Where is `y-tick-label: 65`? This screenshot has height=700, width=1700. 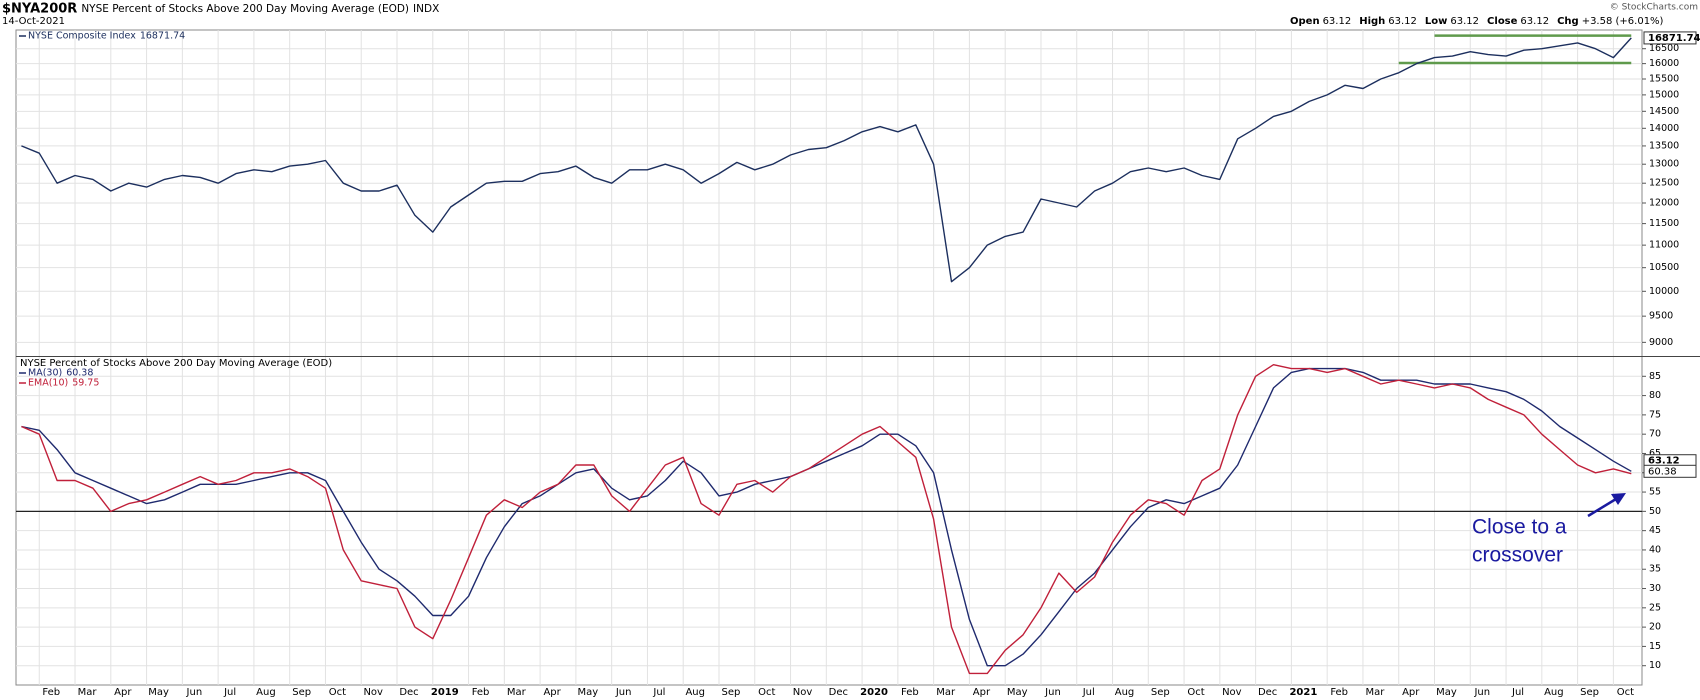 y-tick-label: 65 is located at coordinates (1655, 453).